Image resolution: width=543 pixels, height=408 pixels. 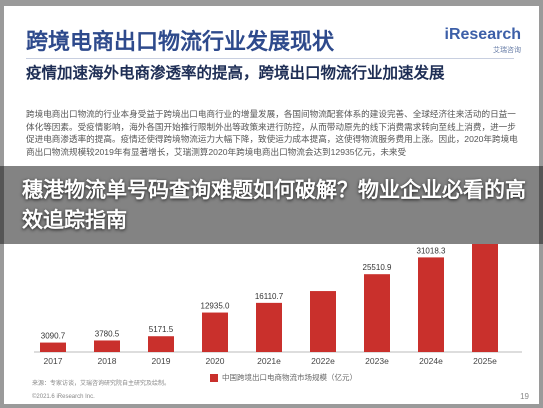 What do you see at coordinates (269, 327) in the screenshot?
I see `bar-2021e` at bounding box center [269, 327].